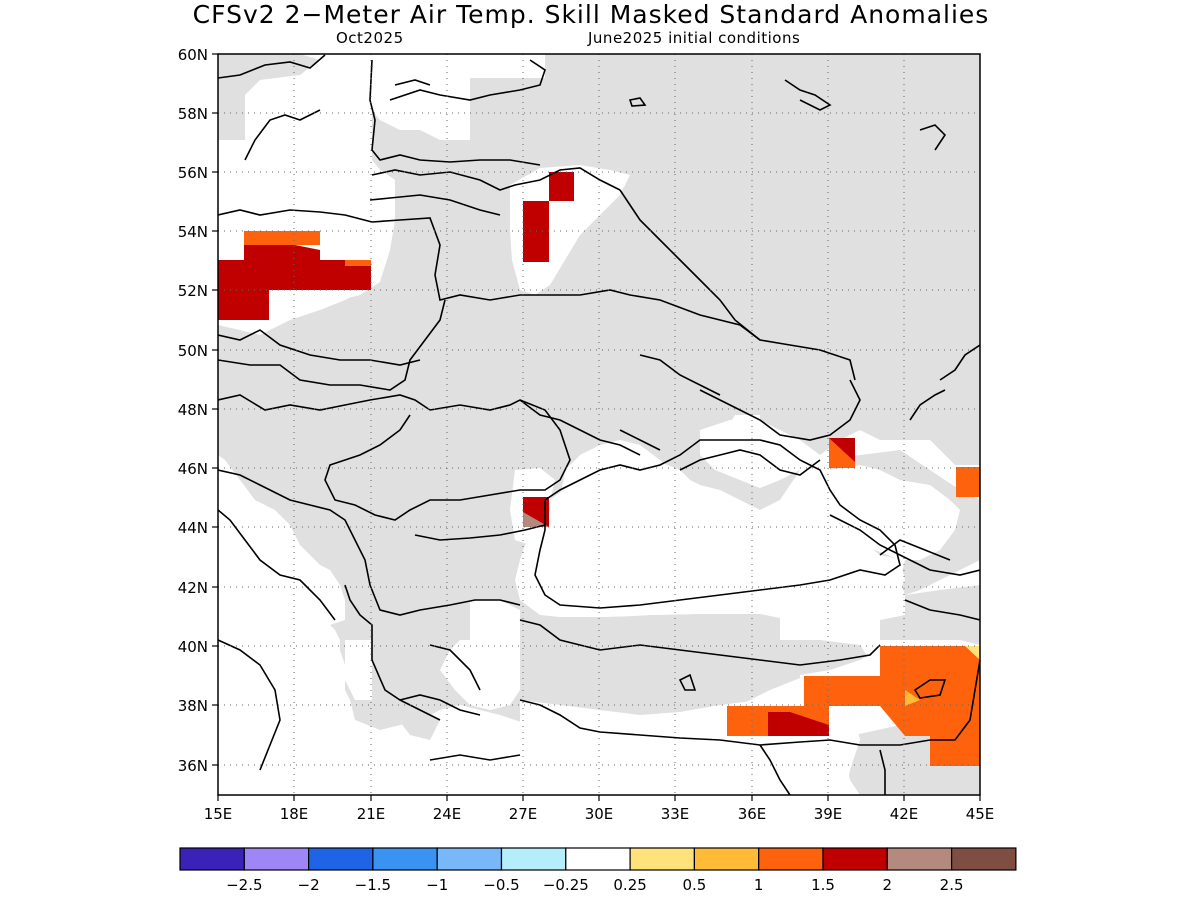 The image size is (1200, 904). Describe the element at coordinates (193, 291) in the screenshot. I see `lat-label: 52N` at that location.